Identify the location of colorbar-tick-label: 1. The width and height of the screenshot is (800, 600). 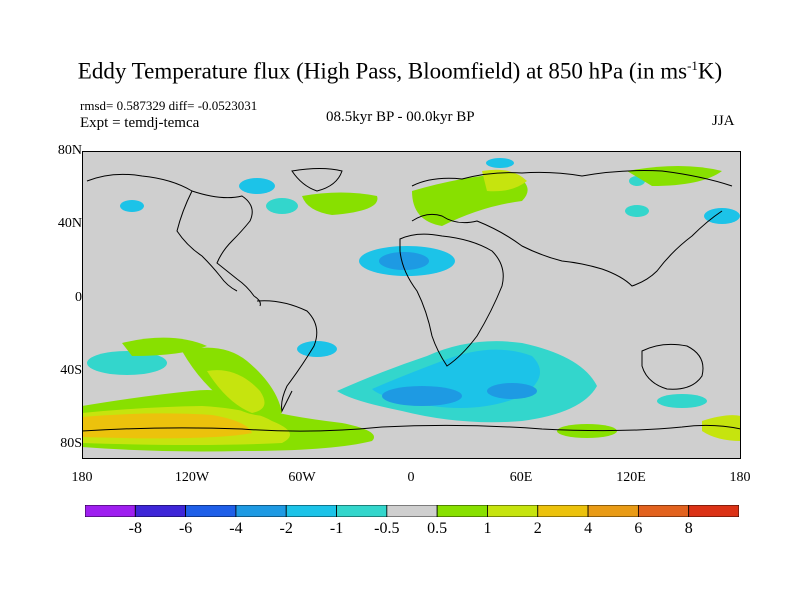
(487, 528).